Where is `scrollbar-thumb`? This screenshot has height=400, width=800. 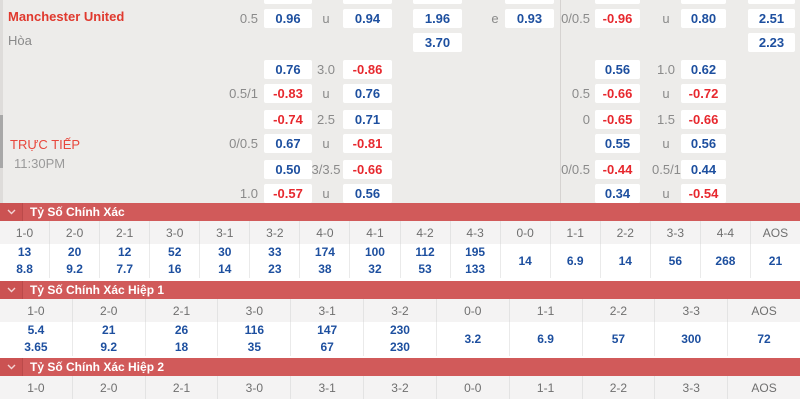
scrollbar-thumb is located at coordinates (1, 141).